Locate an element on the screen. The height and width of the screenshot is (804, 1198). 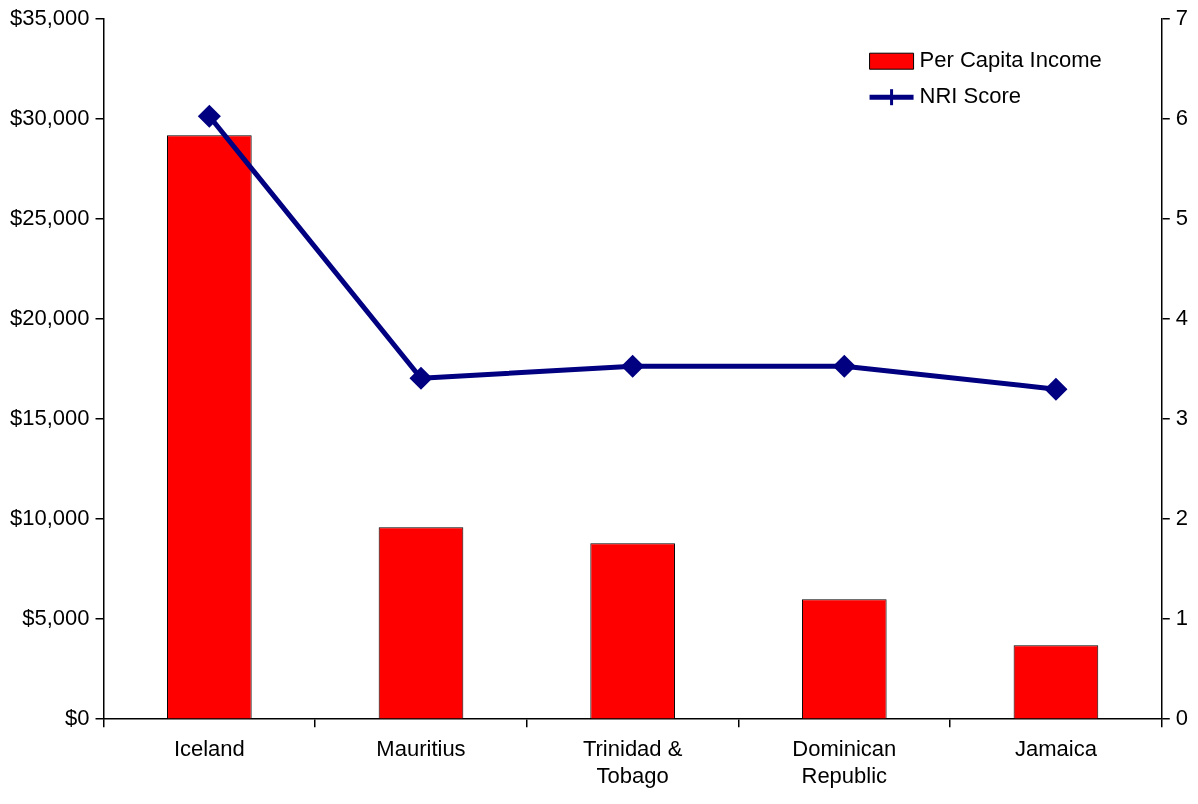
y-tick-label: $35,000 is located at coordinates (49, 18).